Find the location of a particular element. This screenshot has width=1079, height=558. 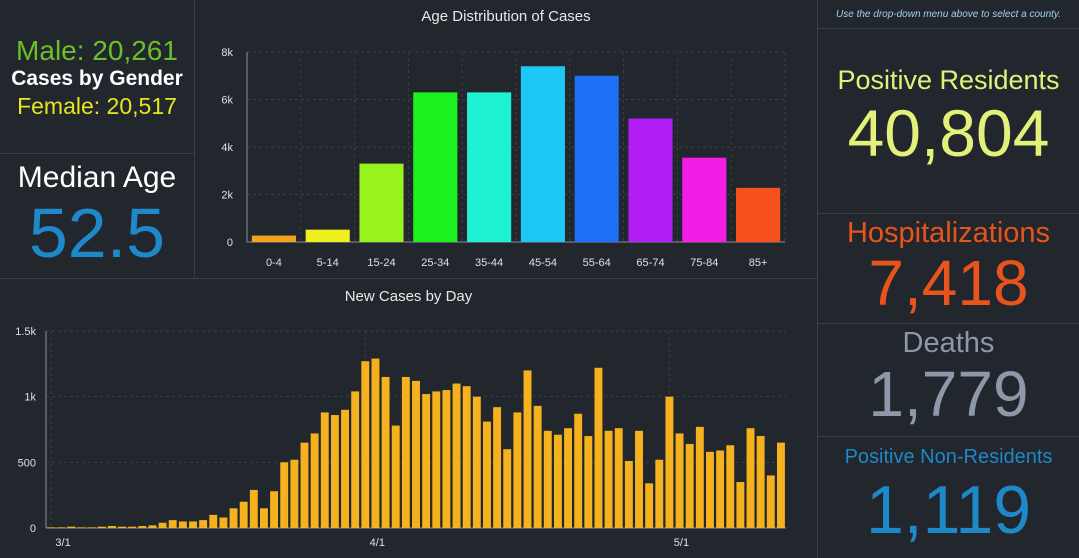

non-residents-value: 1,119 is located at coordinates (948, 510).